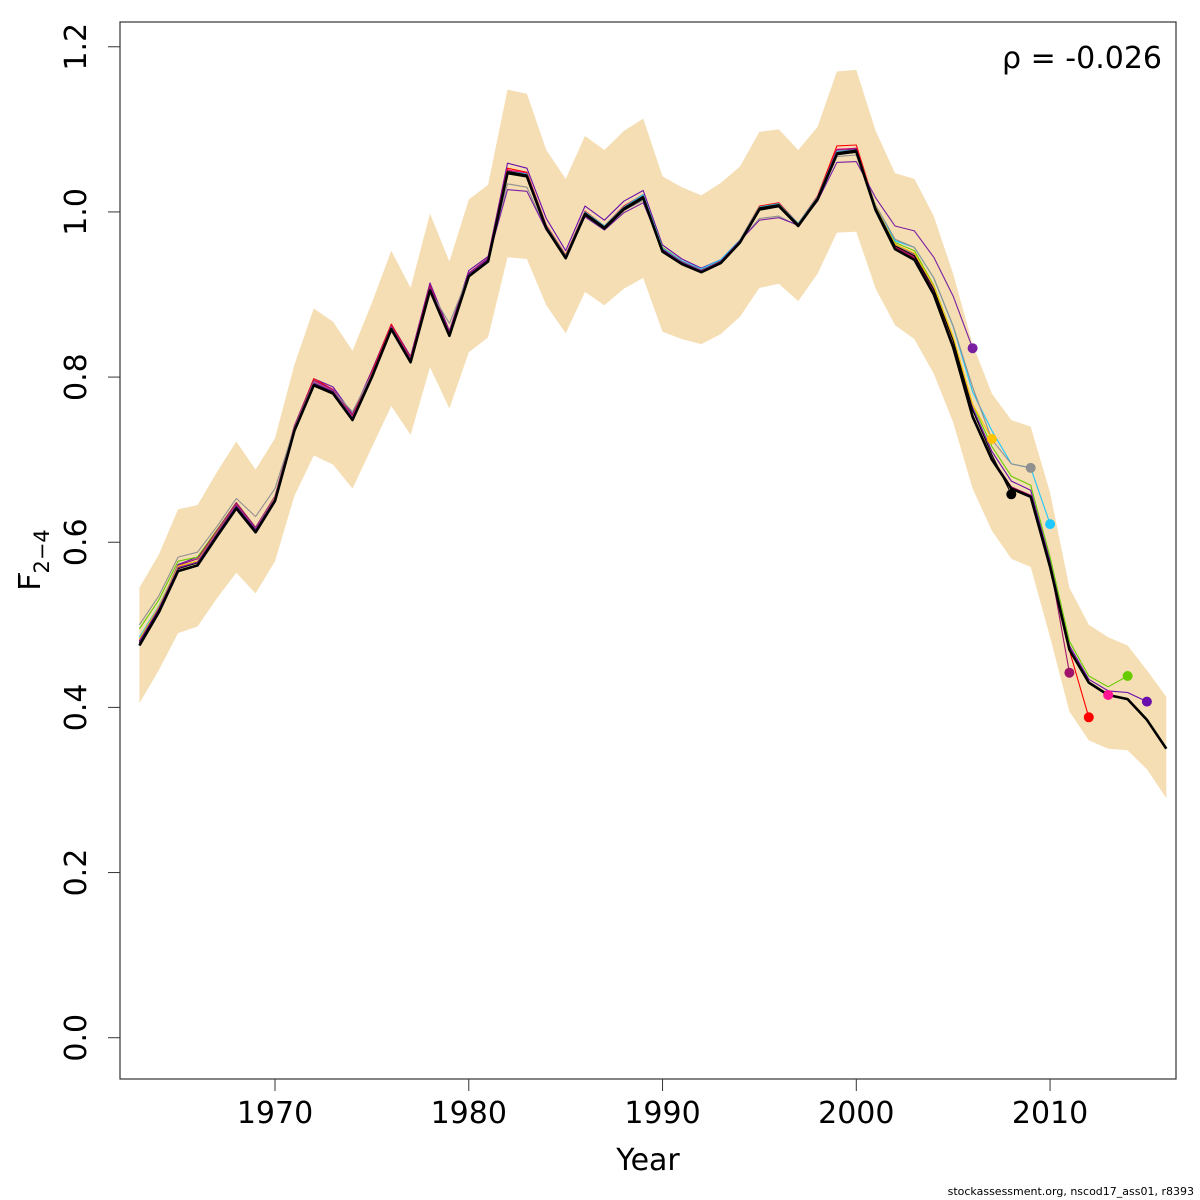  What do you see at coordinates (1069, 672) in the screenshot?
I see `retro-endpoint-2011` at bounding box center [1069, 672].